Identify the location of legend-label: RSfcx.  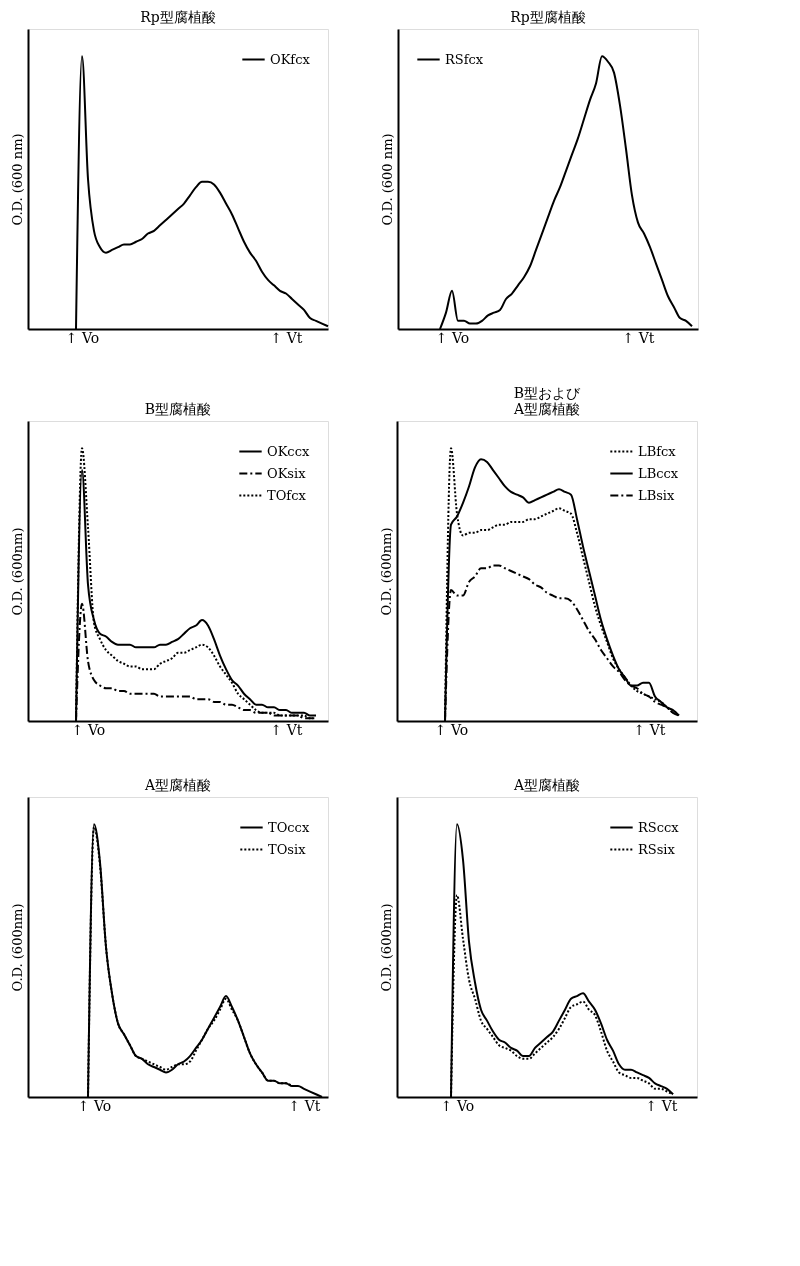
(464, 59).